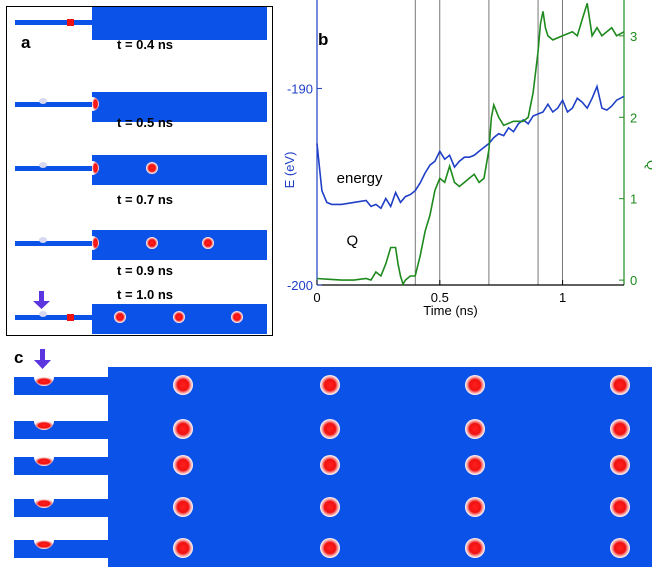  I want to click on y-right-tick-label: 0, so click(633, 280).